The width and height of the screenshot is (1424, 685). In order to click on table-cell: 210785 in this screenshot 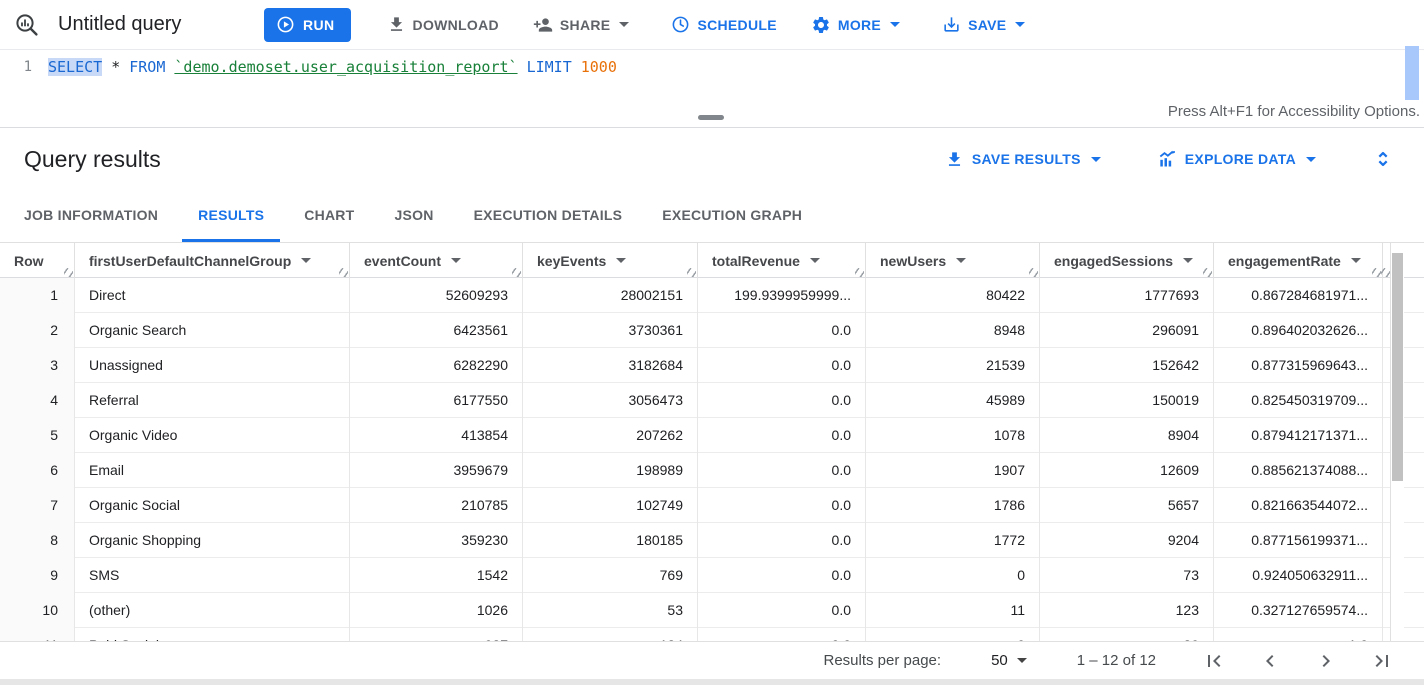, I will do `click(436, 505)`.